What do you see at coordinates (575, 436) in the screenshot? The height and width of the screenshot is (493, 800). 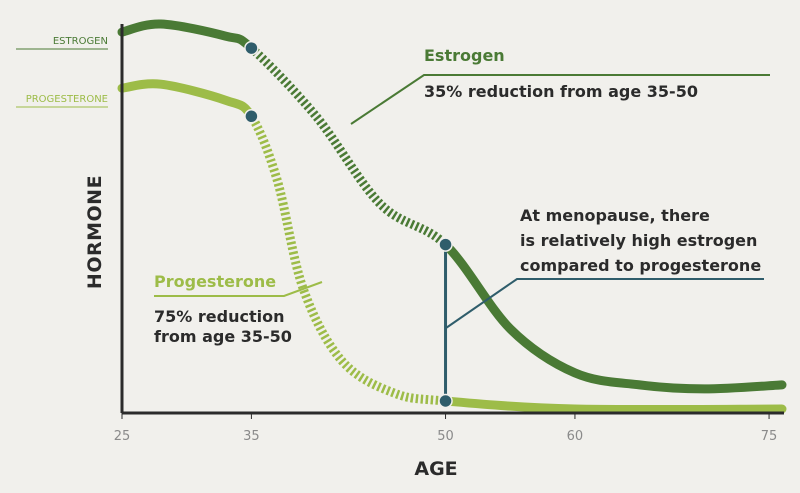 I see `x-tick-label-60: 60` at bounding box center [575, 436].